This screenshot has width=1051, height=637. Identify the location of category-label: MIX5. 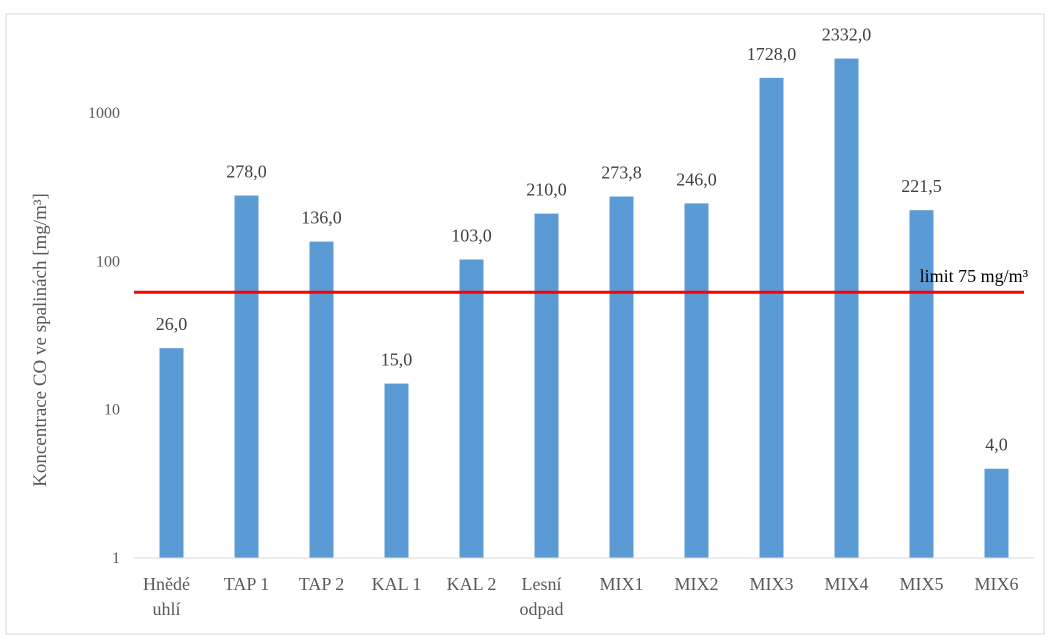
(922, 584).